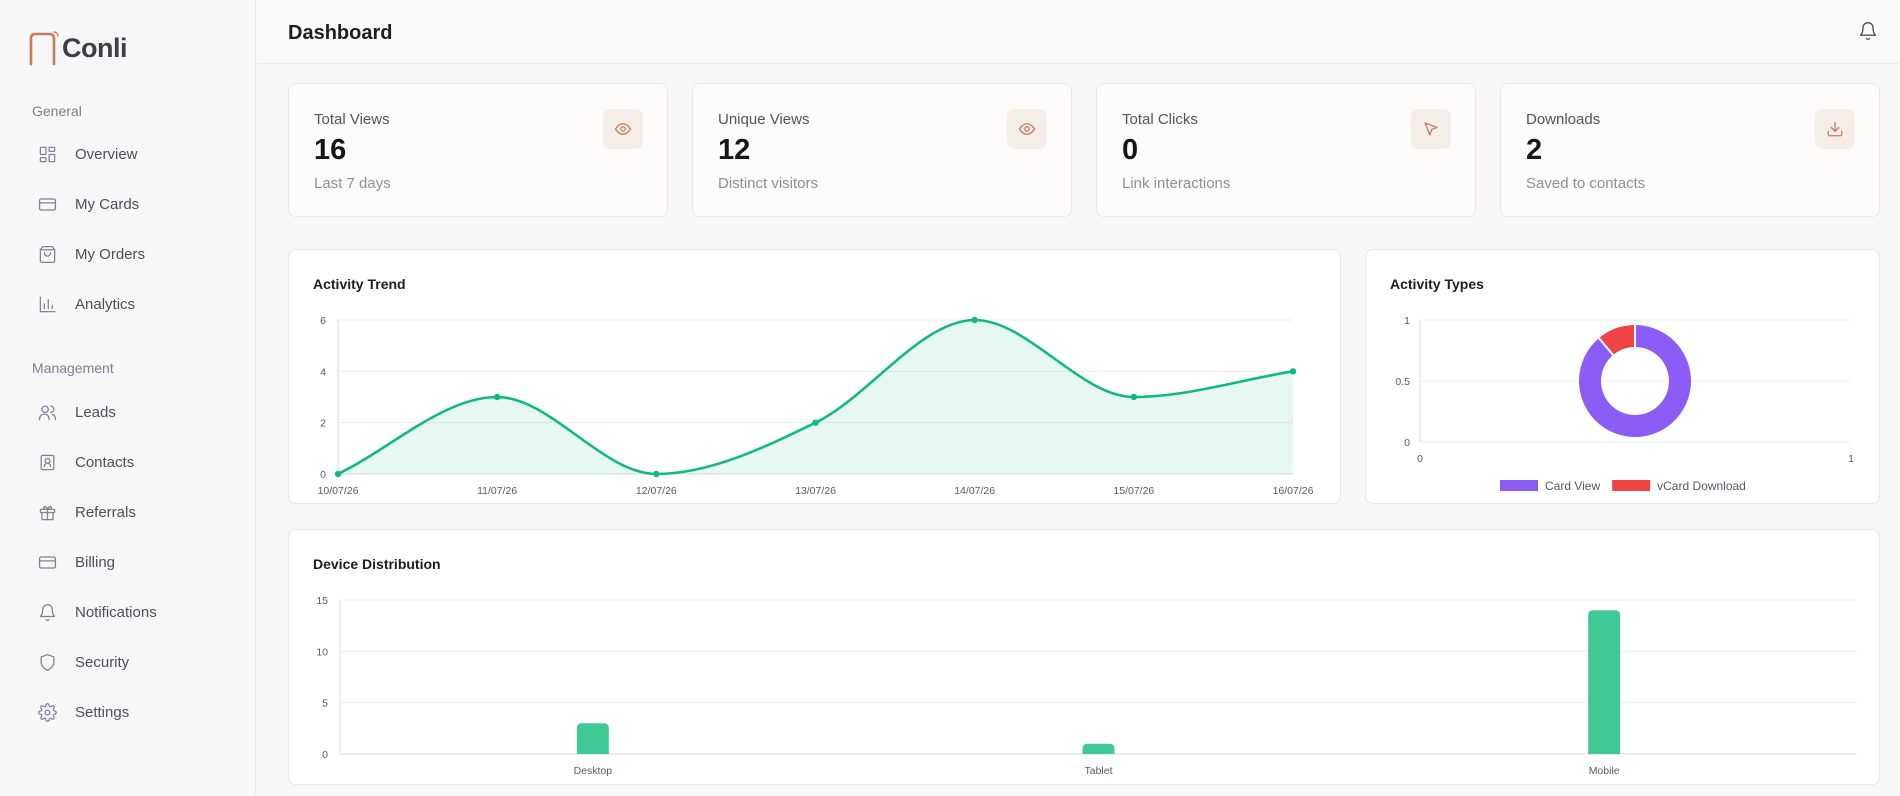 The image size is (1900, 796). Describe the element at coordinates (107, 204) in the screenshot. I see `sidebar-item-label: My Cards` at that location.